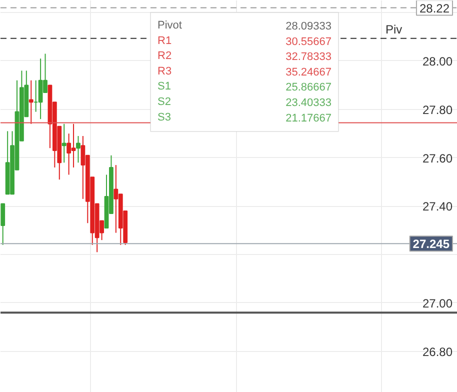  Describe the element at coordinates (434, 8) in the screenshot. I see `ref-line-label: 28.22` at that location.